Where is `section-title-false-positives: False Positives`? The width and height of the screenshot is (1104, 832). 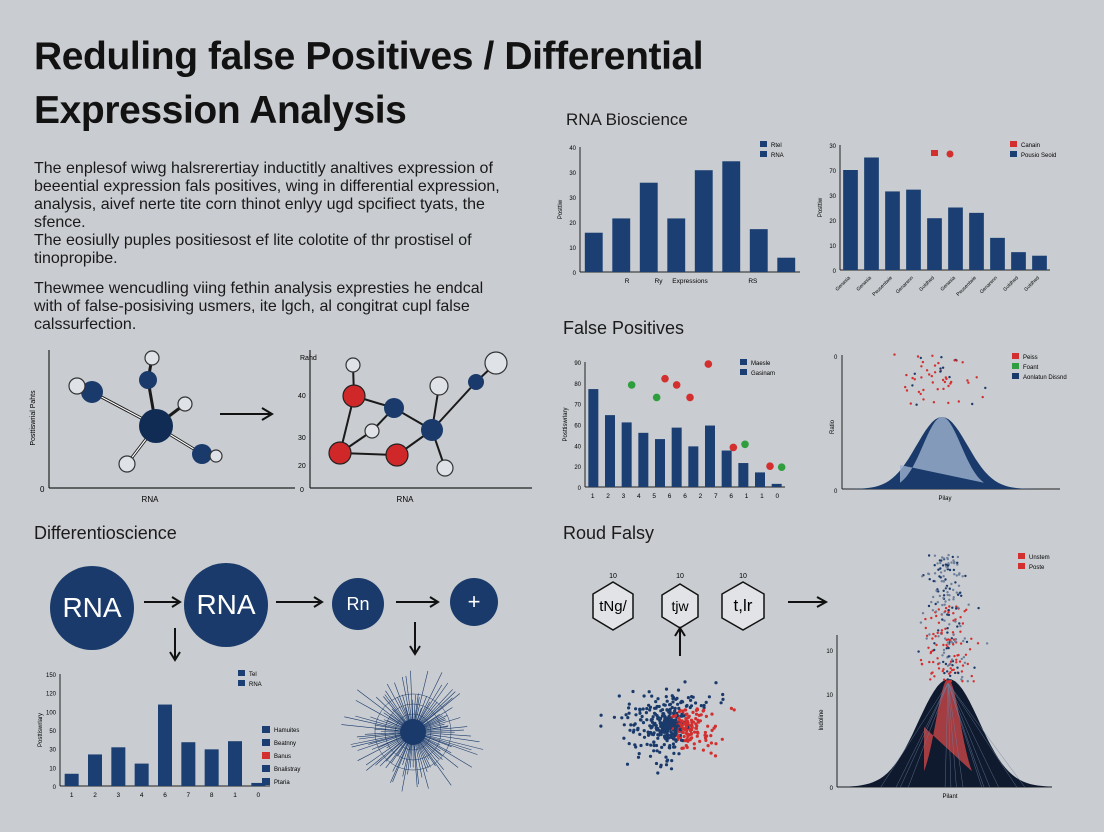
section-title-false-positives: False Positives is located at coordinates (624, 328).